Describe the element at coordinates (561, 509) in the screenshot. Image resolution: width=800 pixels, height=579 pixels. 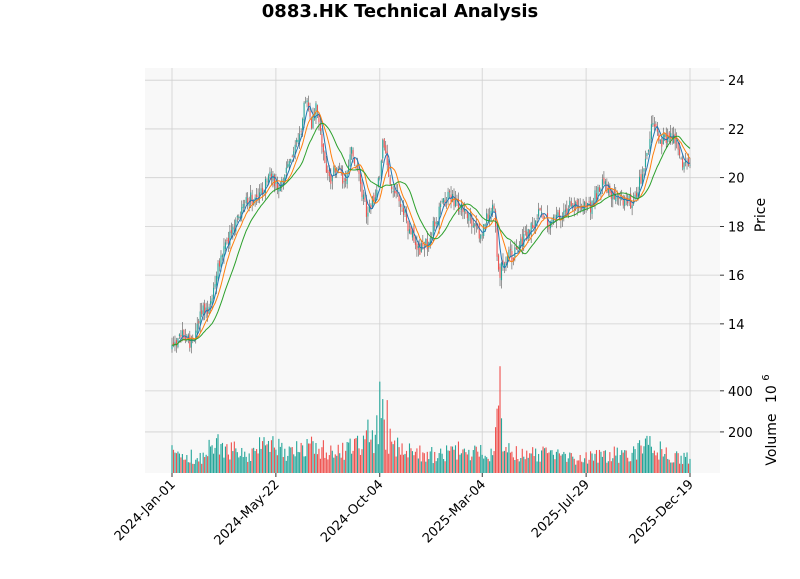
I see `x-tick-label: 2025-Jul-29` at that location.